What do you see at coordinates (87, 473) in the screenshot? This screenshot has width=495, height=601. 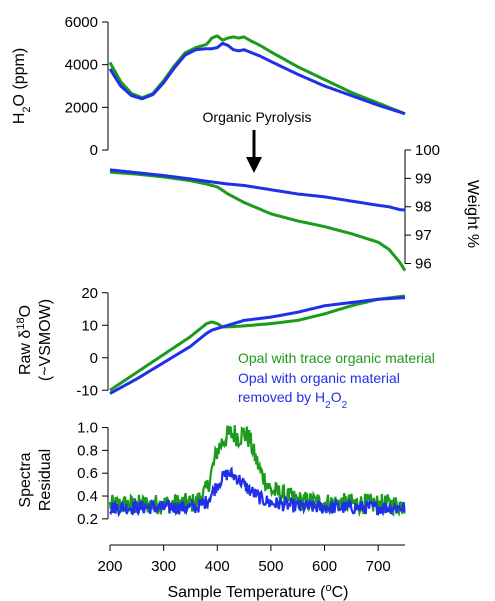 I see `residual-ytick-label: 0.6` at bounding box center [87, 473].